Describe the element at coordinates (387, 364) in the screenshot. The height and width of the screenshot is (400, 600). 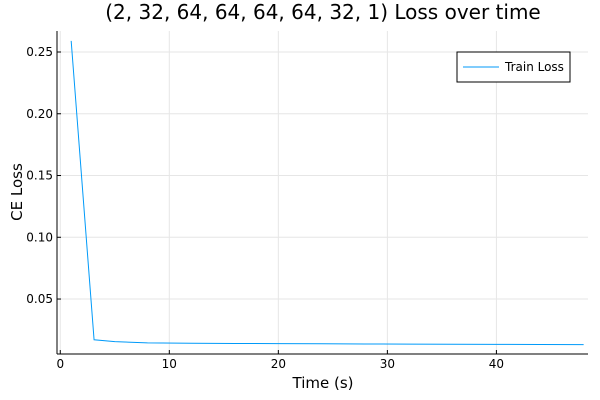
I see `x-tick-label: 30` at that location.